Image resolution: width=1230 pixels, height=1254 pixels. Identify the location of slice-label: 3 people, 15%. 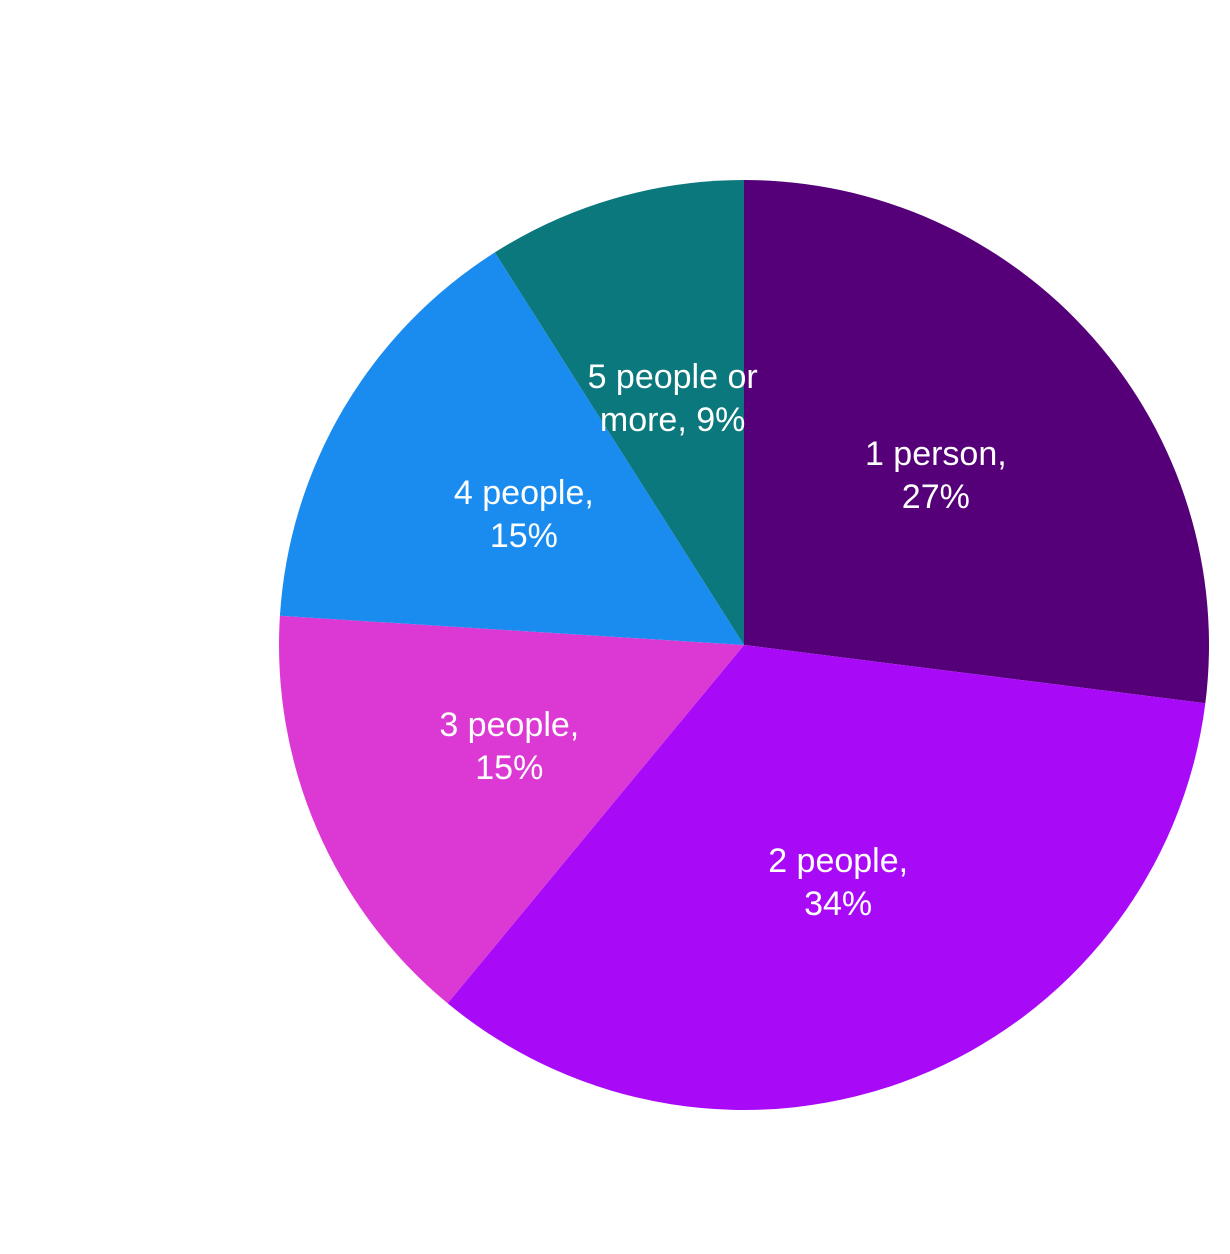
(509, 747).